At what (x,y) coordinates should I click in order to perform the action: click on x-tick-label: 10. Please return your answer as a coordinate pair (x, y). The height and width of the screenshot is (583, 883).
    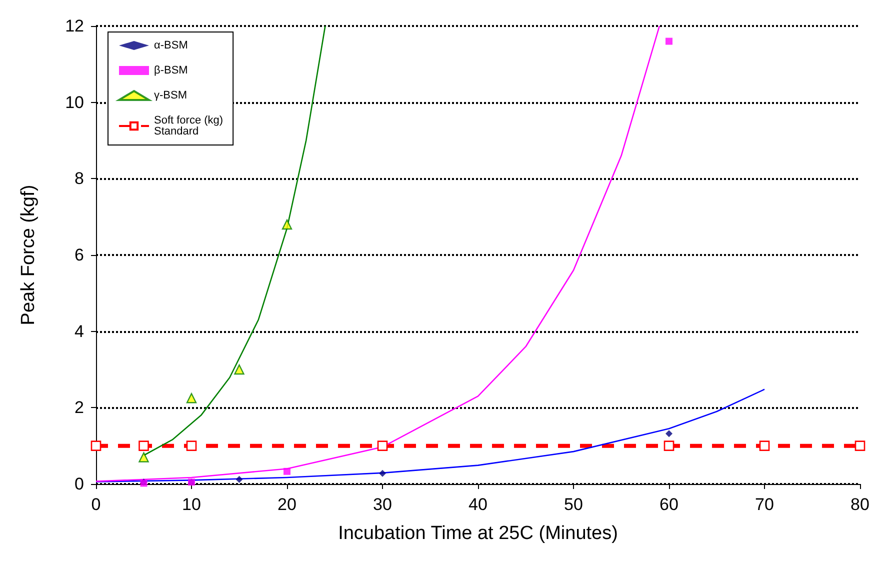
    Looking at the image, I should click on (191, 504).